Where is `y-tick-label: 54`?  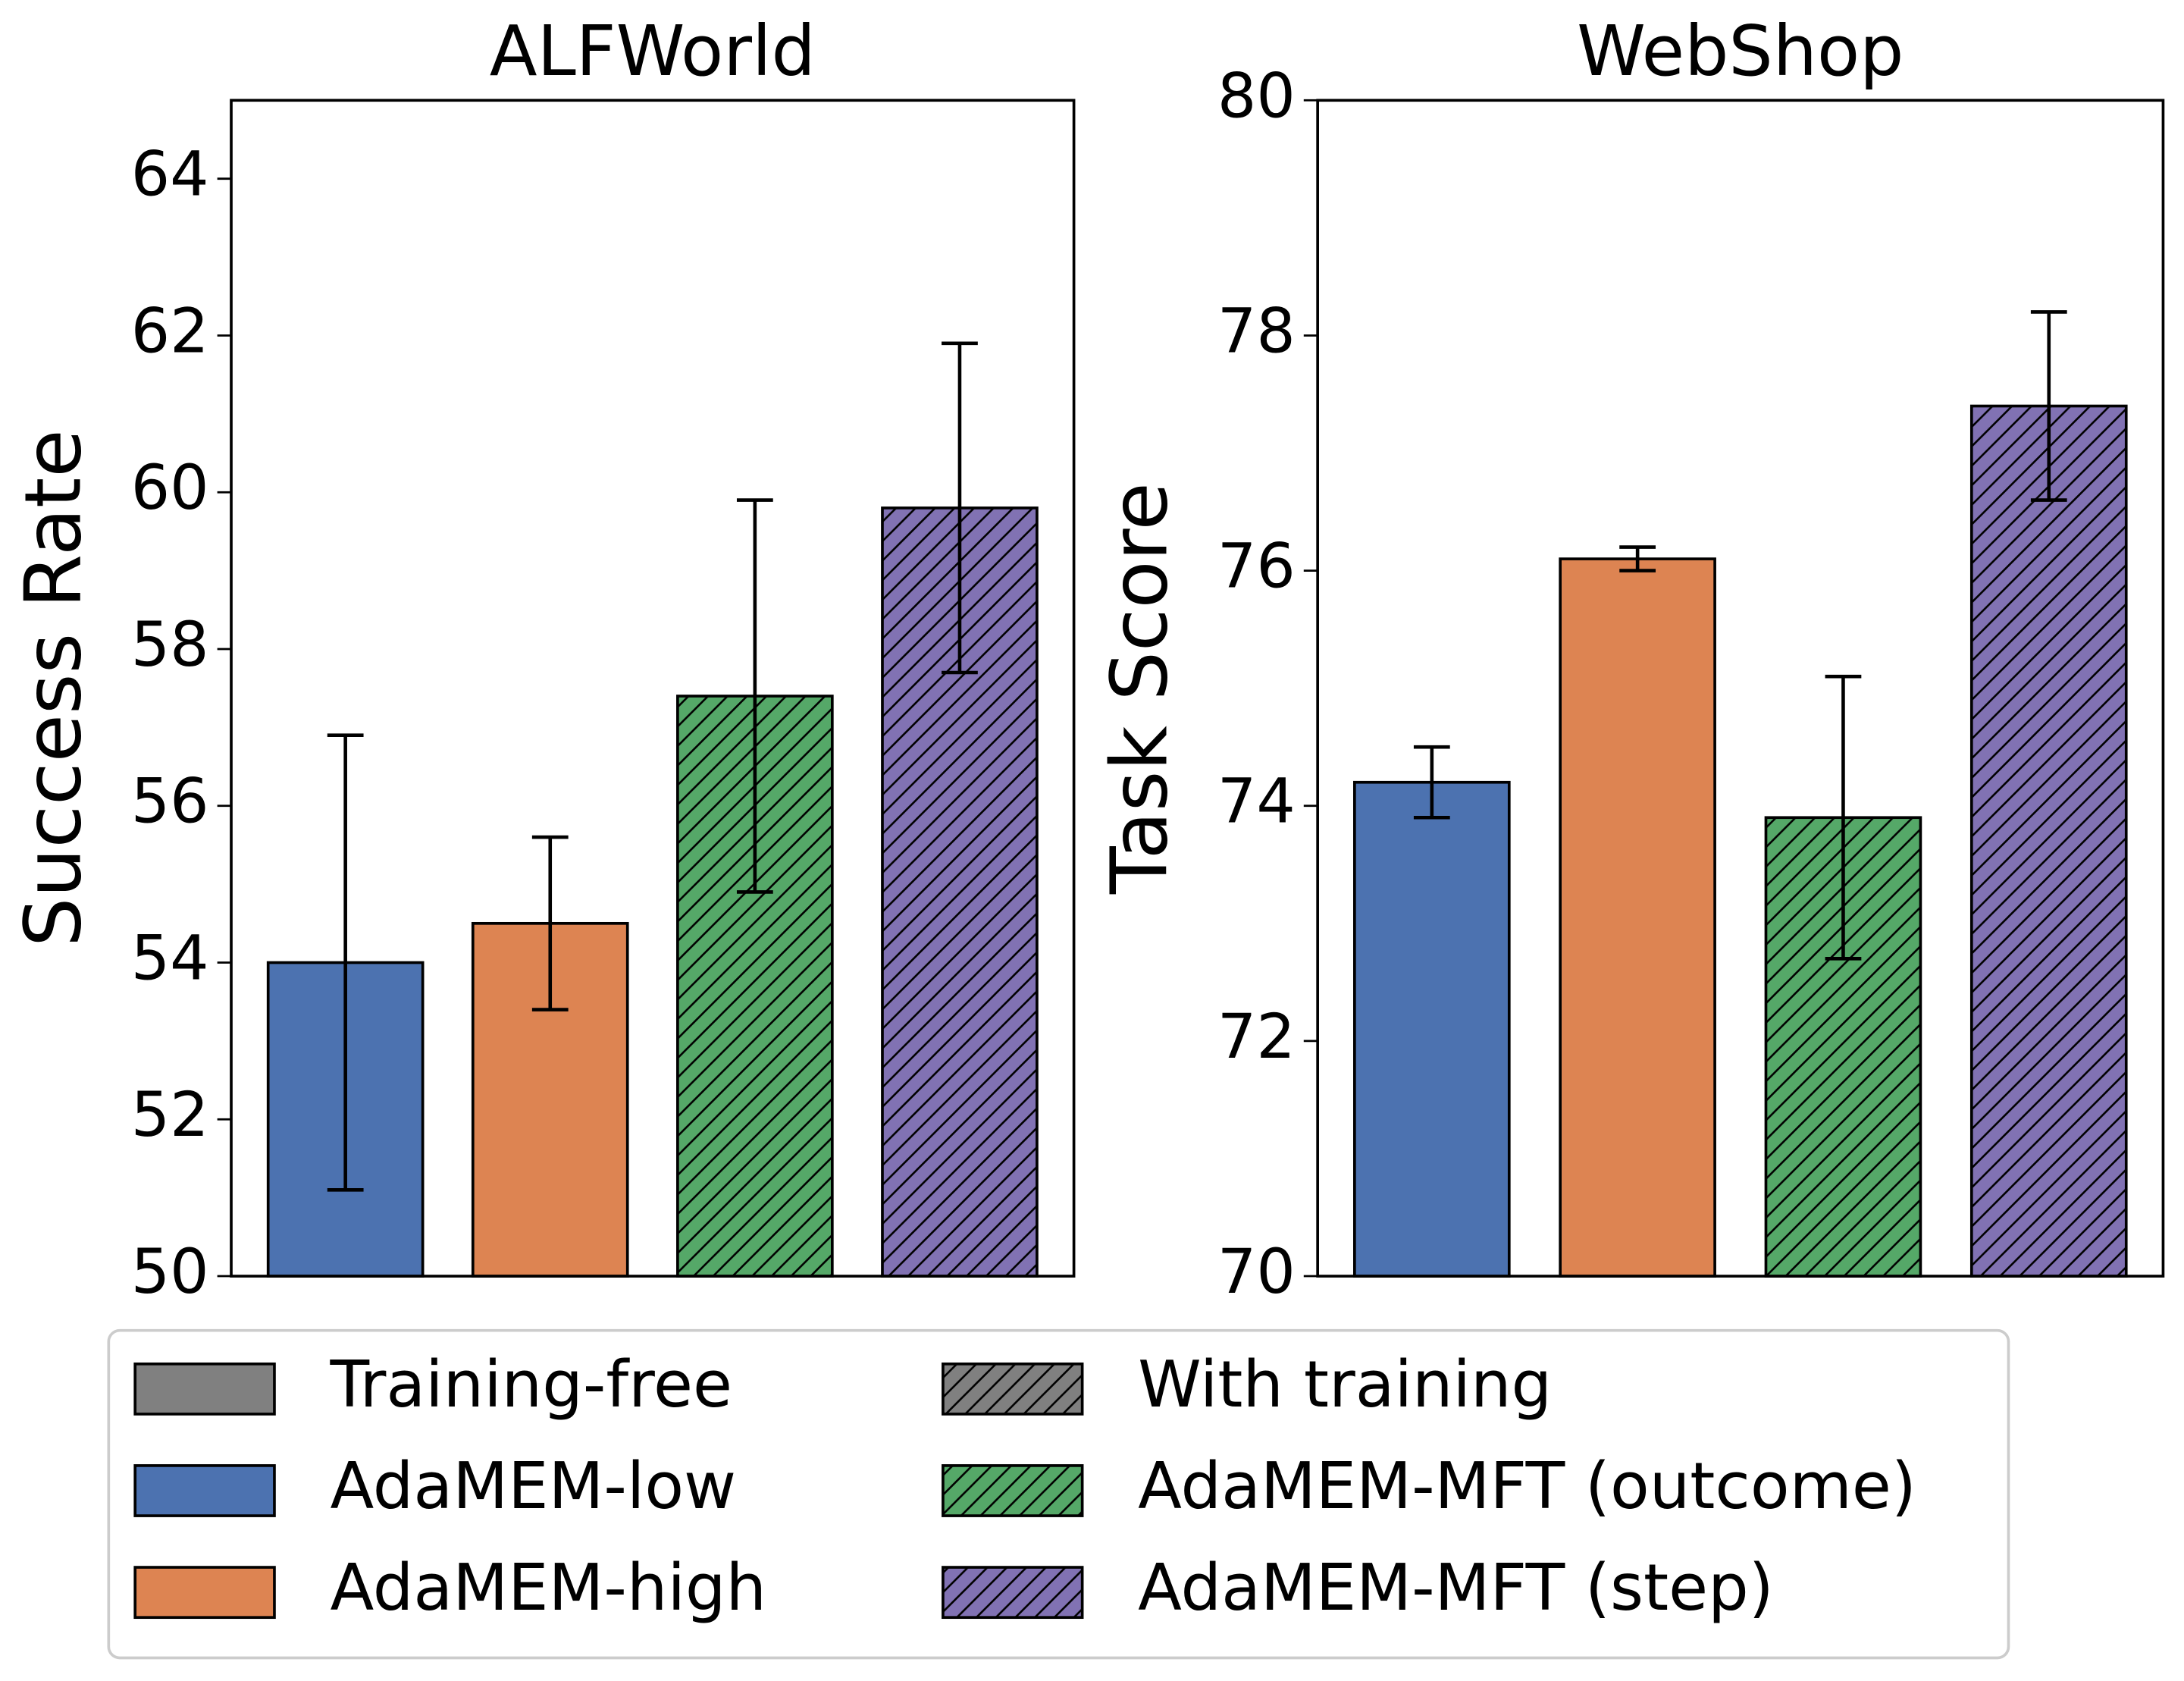 y-tick-label: 54 is located at coordinates (170, 958).